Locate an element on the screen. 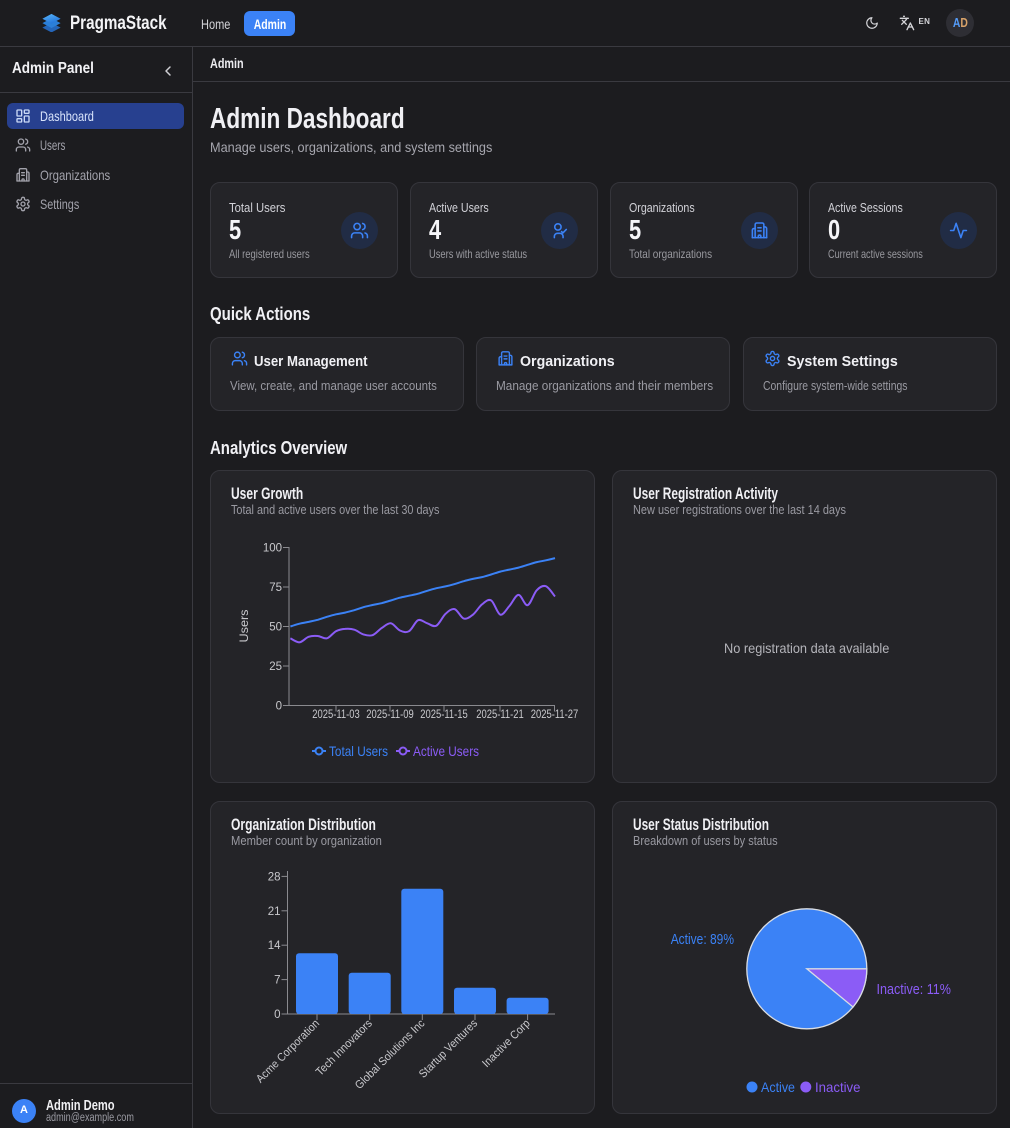 This screenshot has height=1128, width=1010. svg-text: Active Users is located at coordinates (446, 751).